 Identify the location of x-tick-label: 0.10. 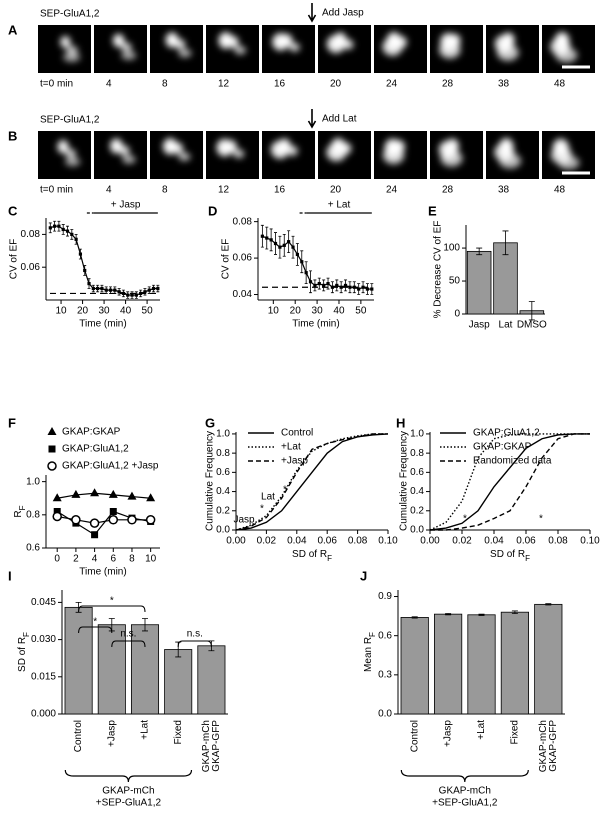
(590, 541).